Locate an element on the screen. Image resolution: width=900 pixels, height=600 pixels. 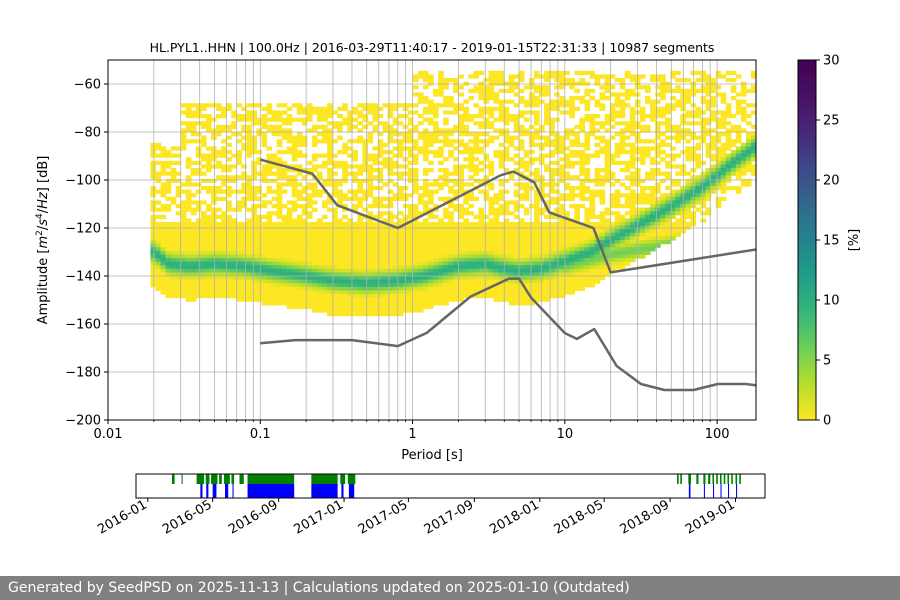
y-tick-label: −80 is located at coordinates (87, 133).